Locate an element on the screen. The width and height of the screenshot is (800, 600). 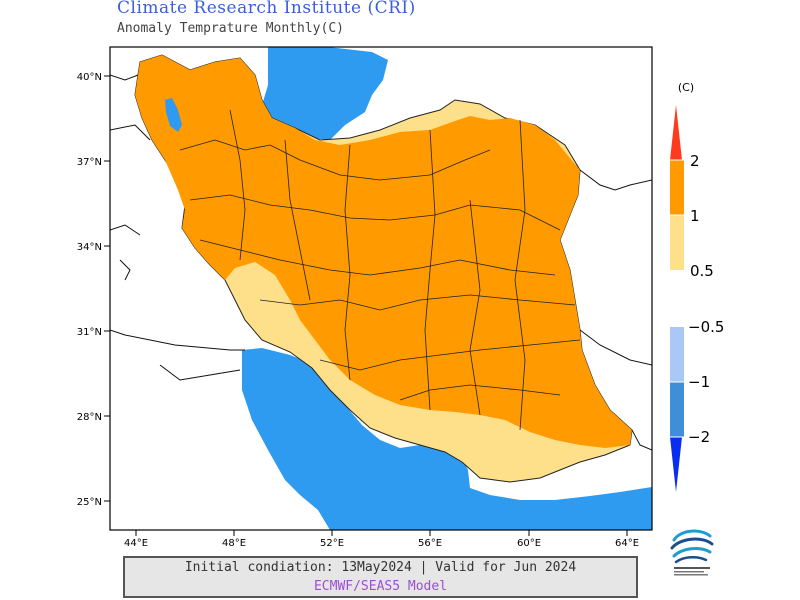
map-subtitle: Anomaly Temprature Monthly(C) is located at coordinates (230, 28).